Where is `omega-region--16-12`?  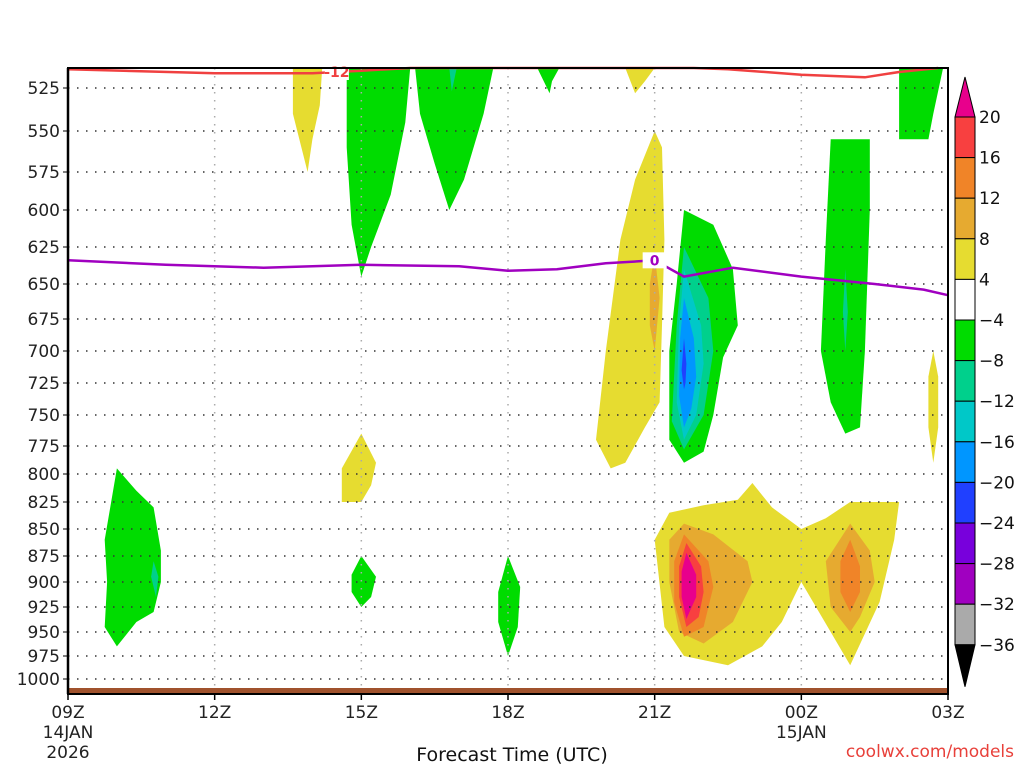
omega-region--16-12 is located at coordinates (688, 363).